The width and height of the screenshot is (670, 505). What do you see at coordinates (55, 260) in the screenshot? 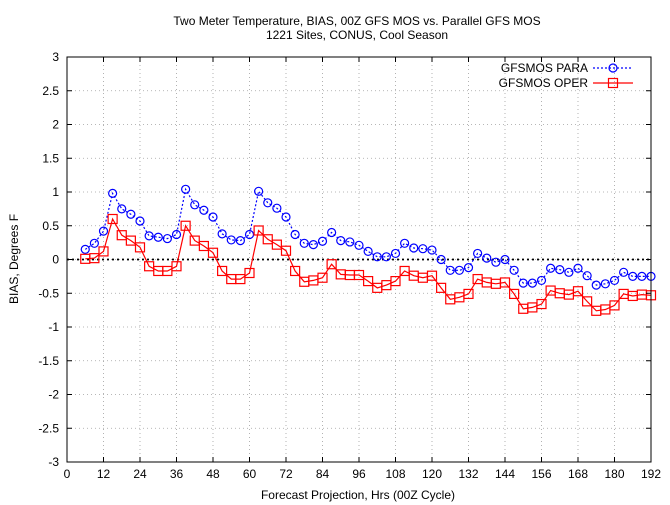
I see `y-tick-label: 0` at bounding box center [55, 260].